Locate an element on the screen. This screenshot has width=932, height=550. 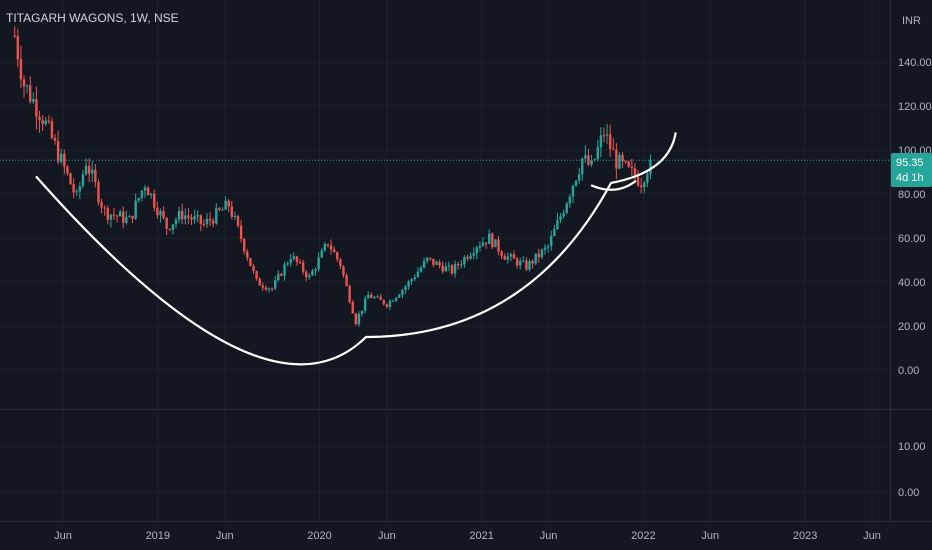
handle-curve is located at coordinates (613, 185).